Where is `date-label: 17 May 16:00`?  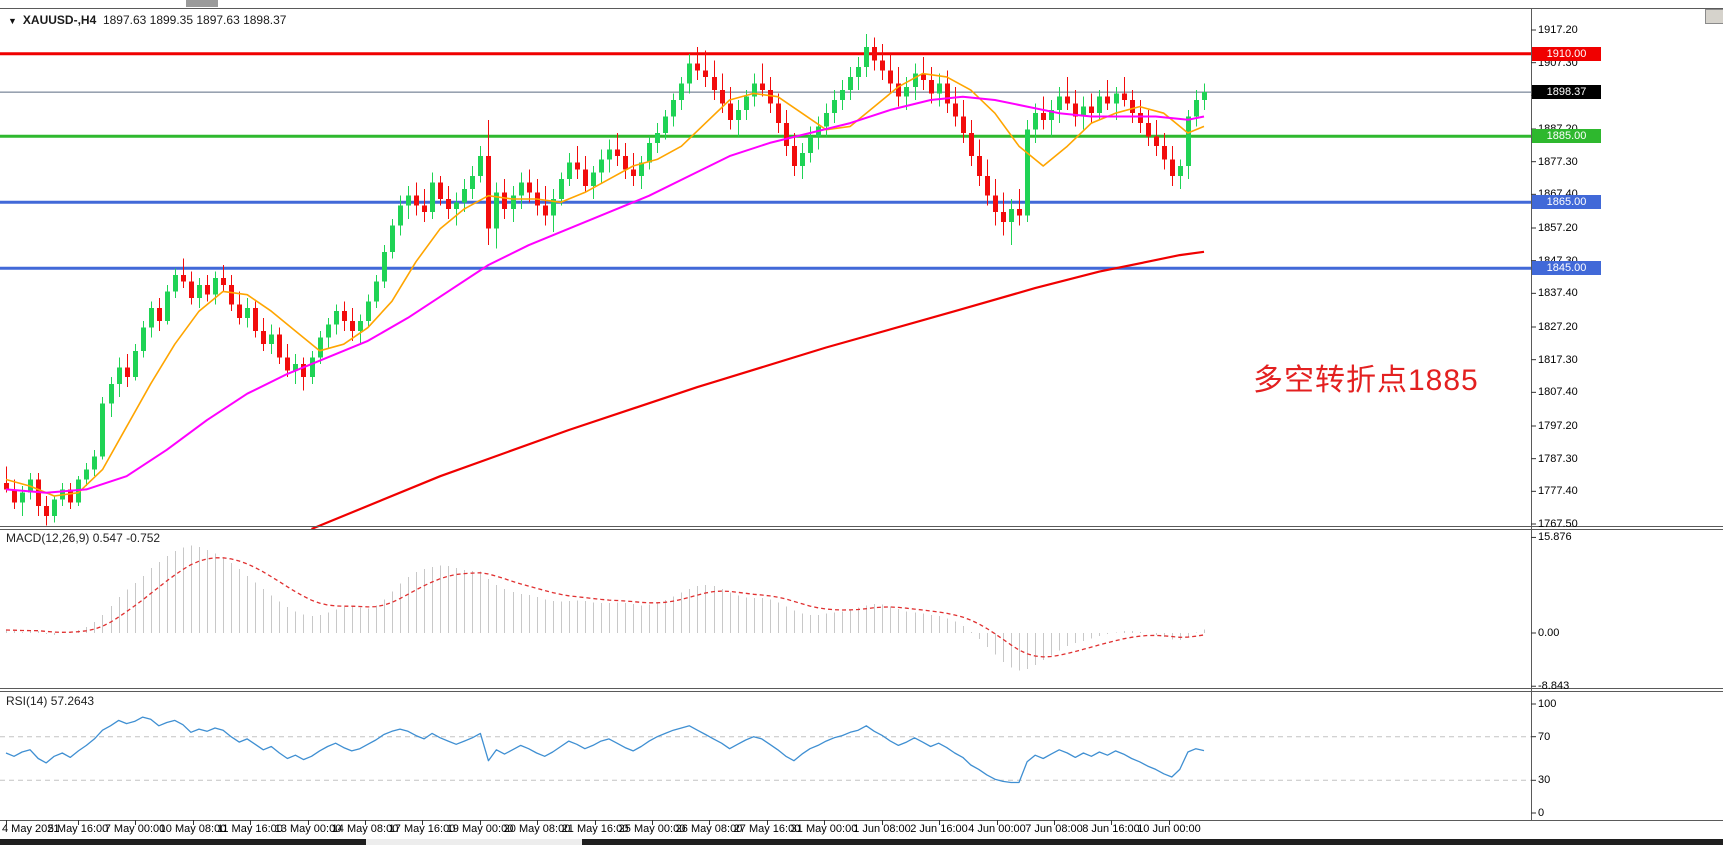 date-label: 17 May 16:00 is located at coordinates (422, 829).